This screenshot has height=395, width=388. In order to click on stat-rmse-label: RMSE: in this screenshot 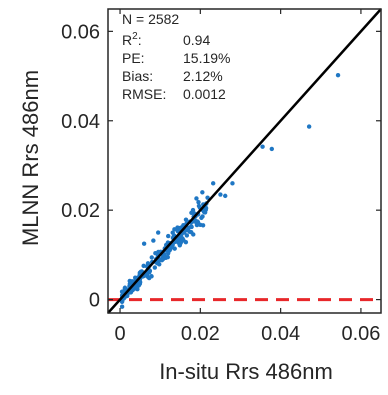, I will do `click(144, 94)`.